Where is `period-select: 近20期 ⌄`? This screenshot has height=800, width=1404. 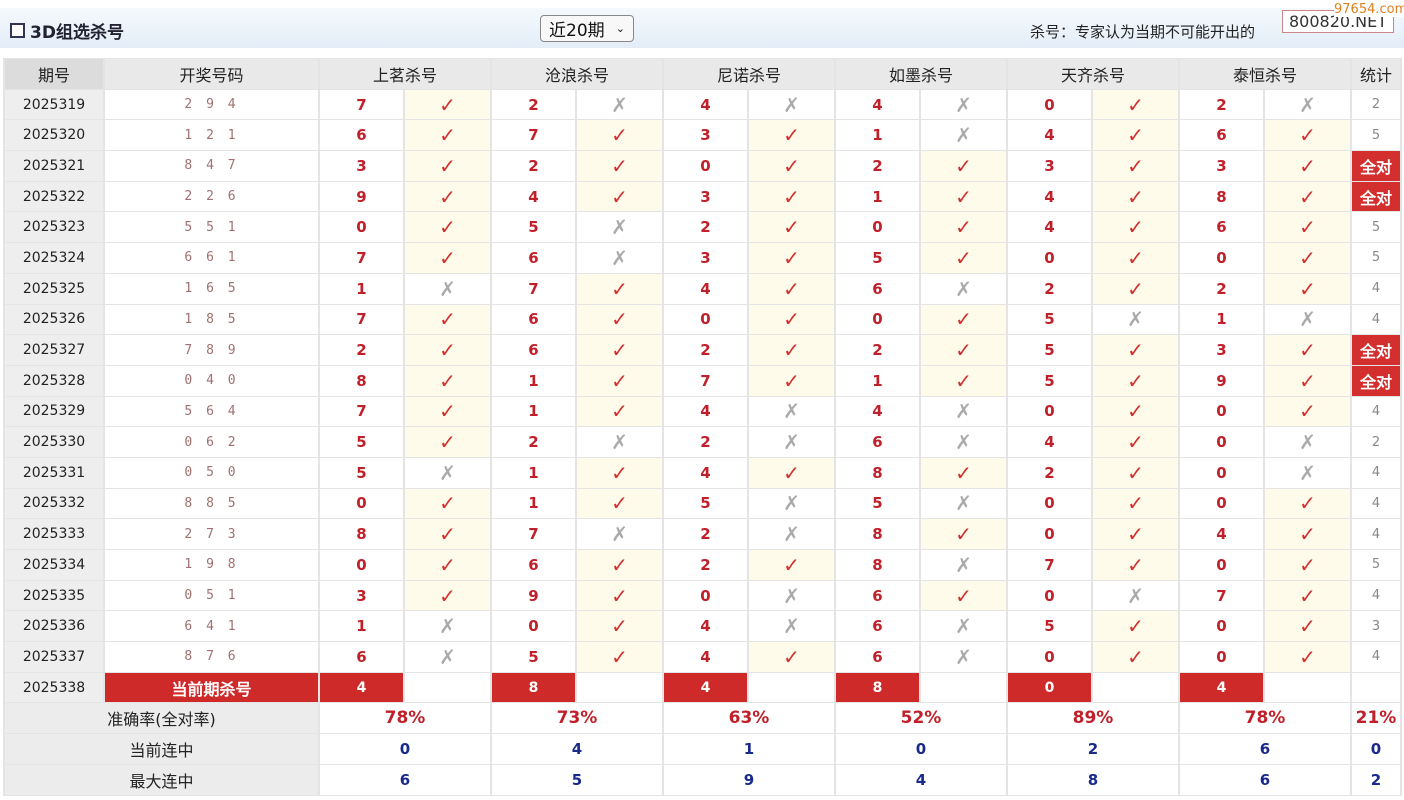 period-select: 近20期 ⌄ is located at coordinates (587, 28).